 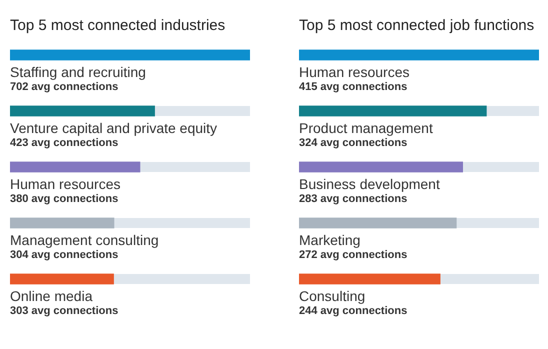 I want to click on category-label: Consulting, so click(x=332, y=296).